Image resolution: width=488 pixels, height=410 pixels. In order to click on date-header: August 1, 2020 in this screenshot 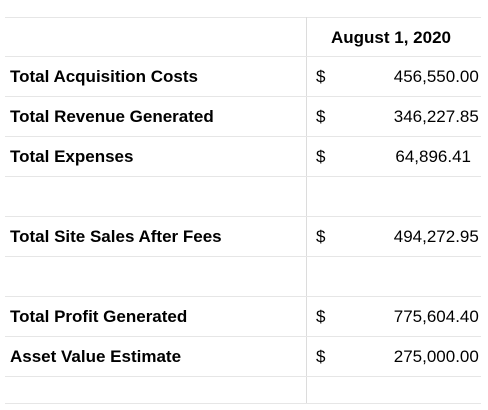, I will do `click(393, 37)`.